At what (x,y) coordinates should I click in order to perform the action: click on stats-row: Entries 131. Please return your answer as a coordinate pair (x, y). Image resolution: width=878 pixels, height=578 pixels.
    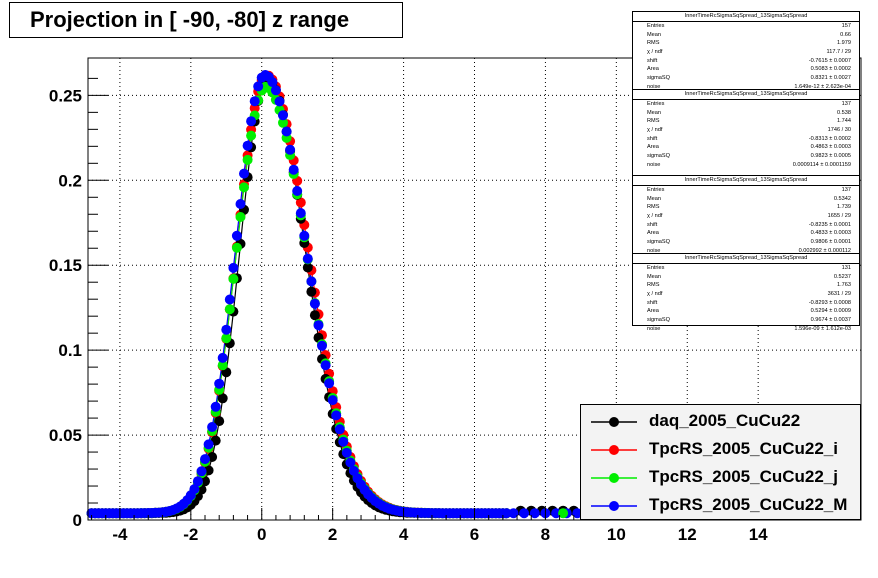
    Looking at the image, I should click on (746, 268).